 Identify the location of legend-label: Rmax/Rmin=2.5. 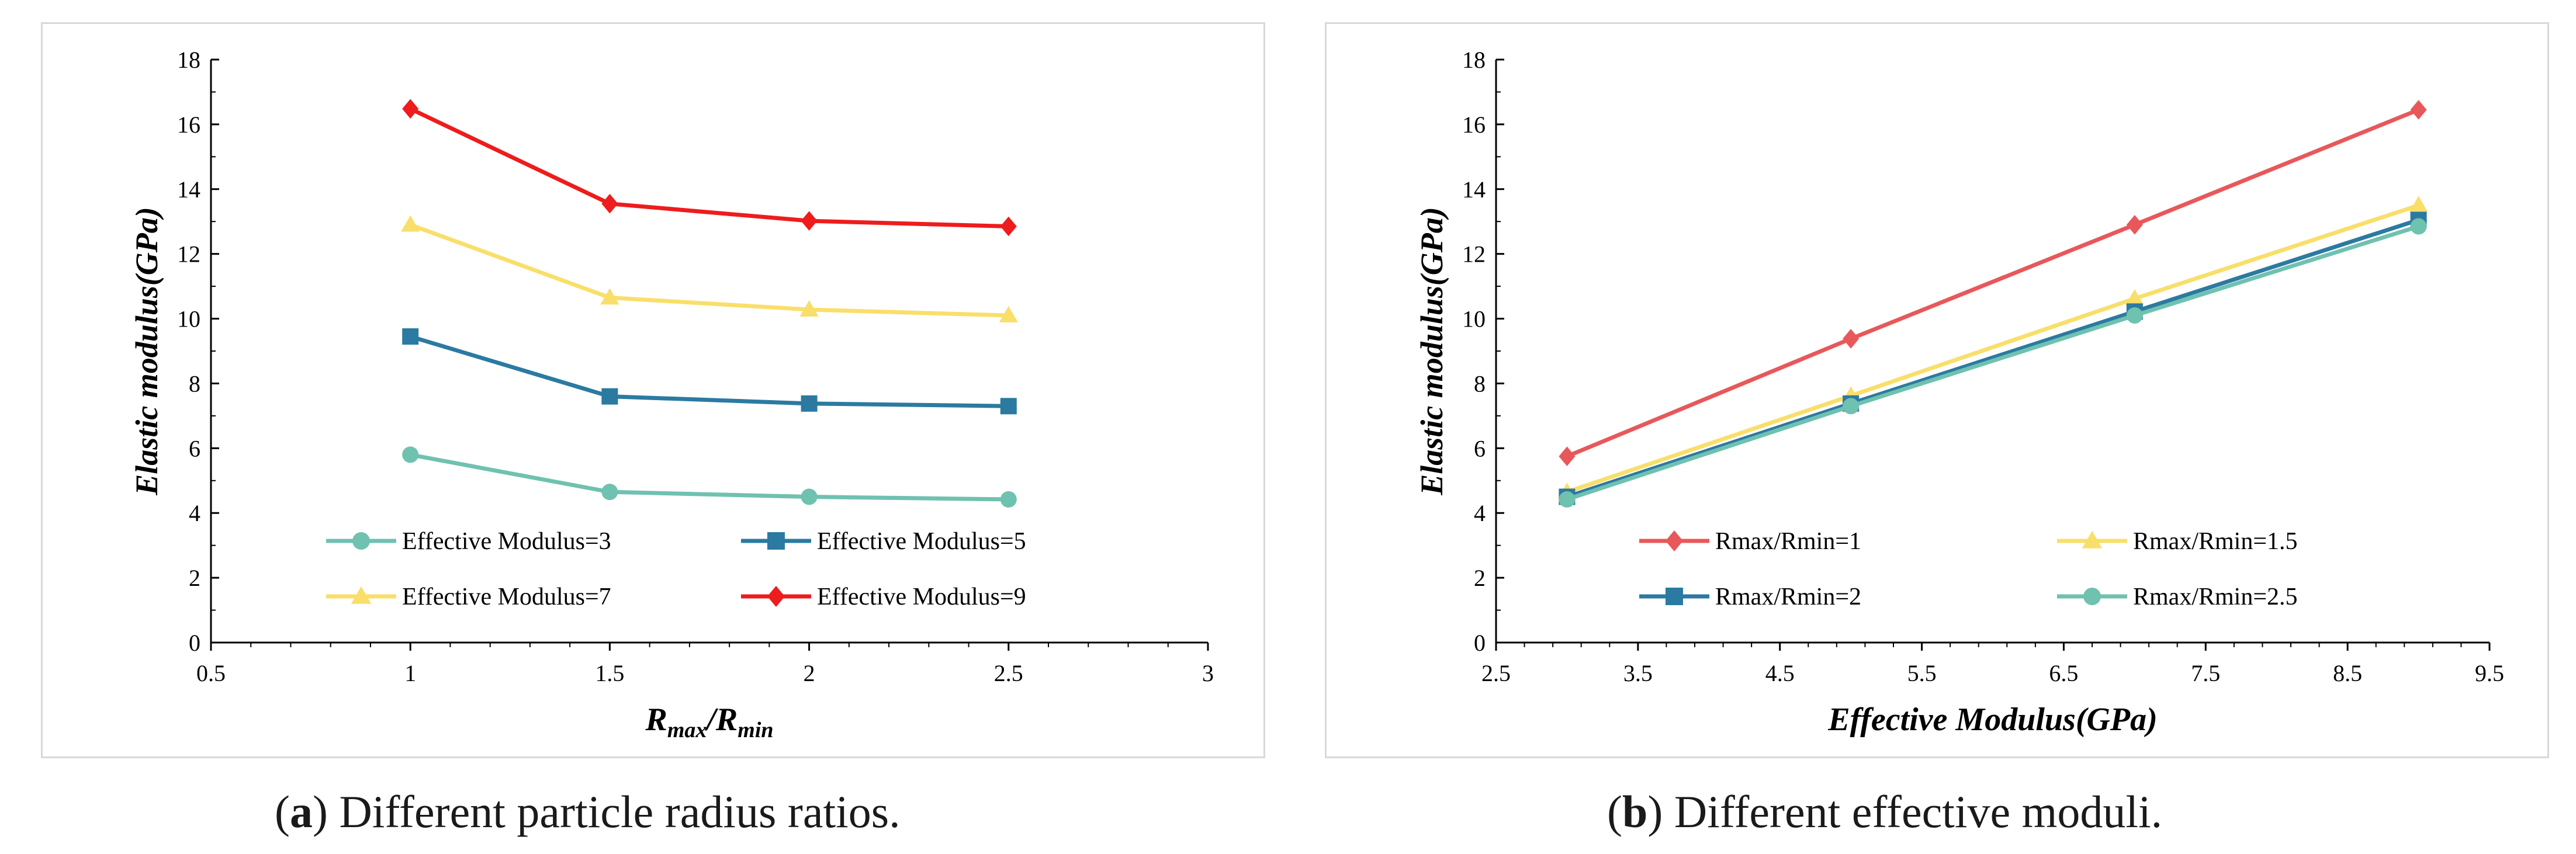
(2215, 597).